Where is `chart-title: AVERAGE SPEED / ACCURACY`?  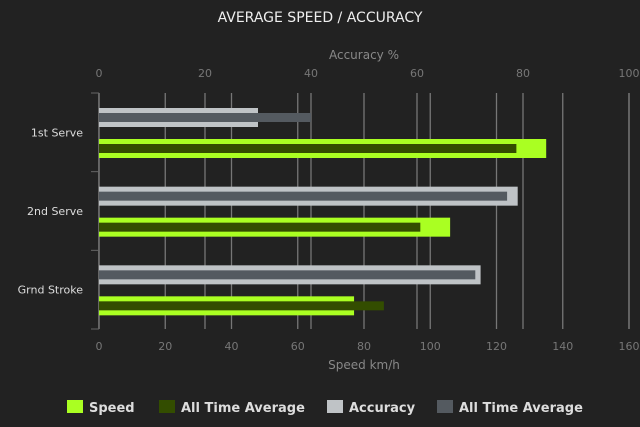 chart-title: AVERAGE SPEED / ACCURACY is located at coordinates (320, 18).